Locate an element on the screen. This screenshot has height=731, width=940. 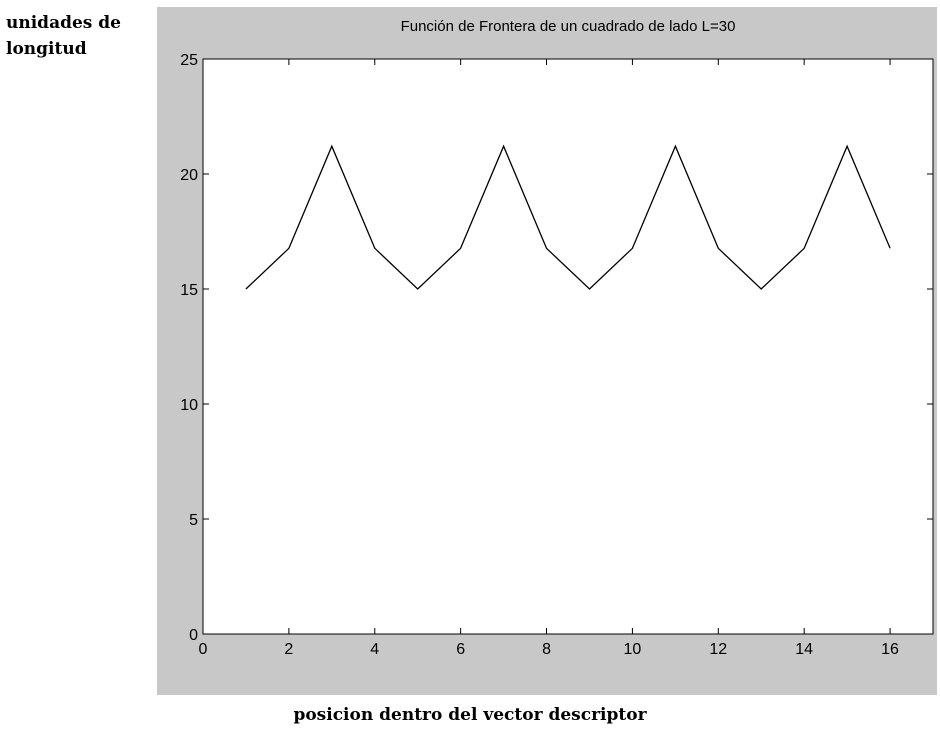
x-tick-label: 4 is located at coordinates (374, 649).